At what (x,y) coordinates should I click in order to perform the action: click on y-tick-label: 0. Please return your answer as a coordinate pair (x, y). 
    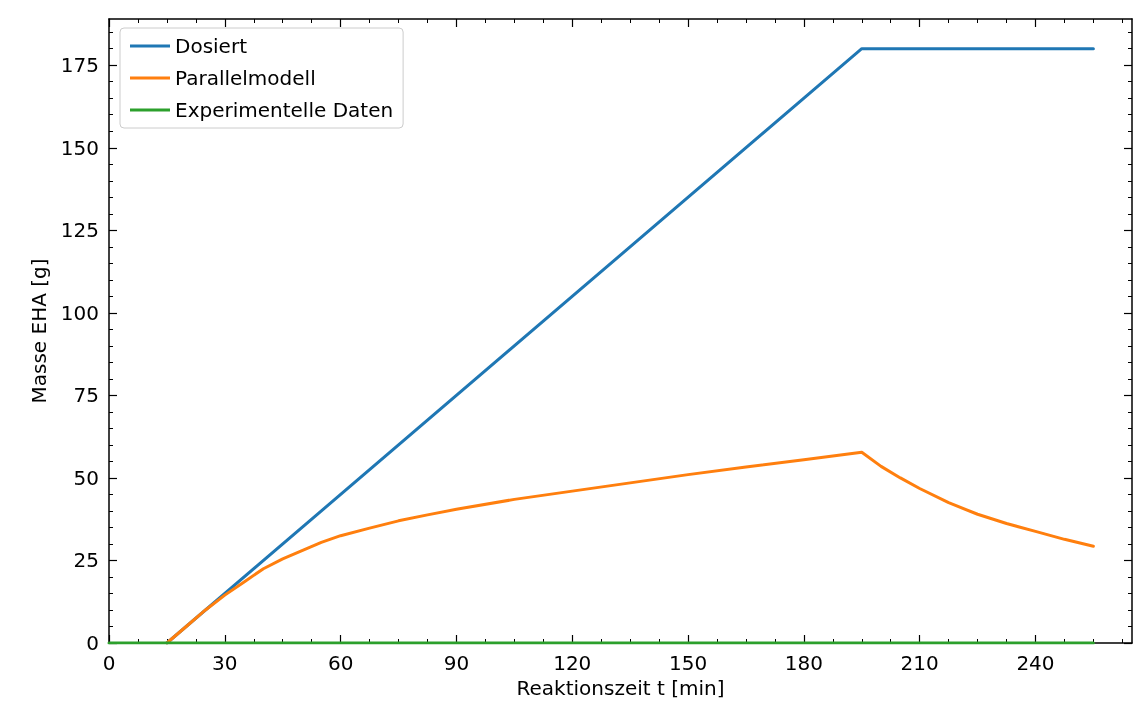
    Looking at the image, I should click on (92, 643).